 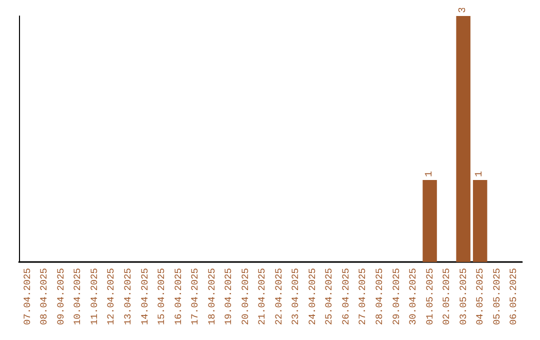 What do you see at coordinates (463, 297) in the screenshot?
I see `x-tick-label: 03.05.2025` at bounding box center [463, 297].